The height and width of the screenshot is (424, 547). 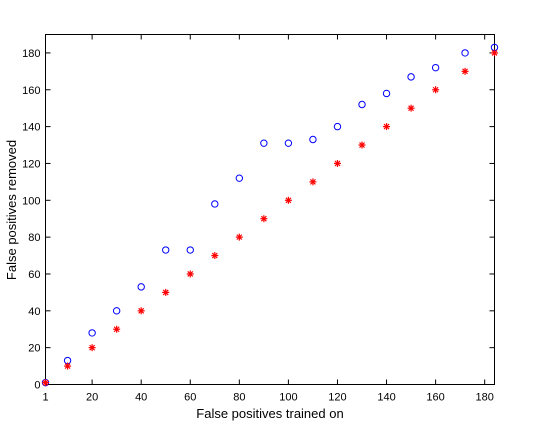 What do you see at coordinates (45, 398) in the screenshot?
I see `x-tick-label: 1` at bounding box center [45, 398].